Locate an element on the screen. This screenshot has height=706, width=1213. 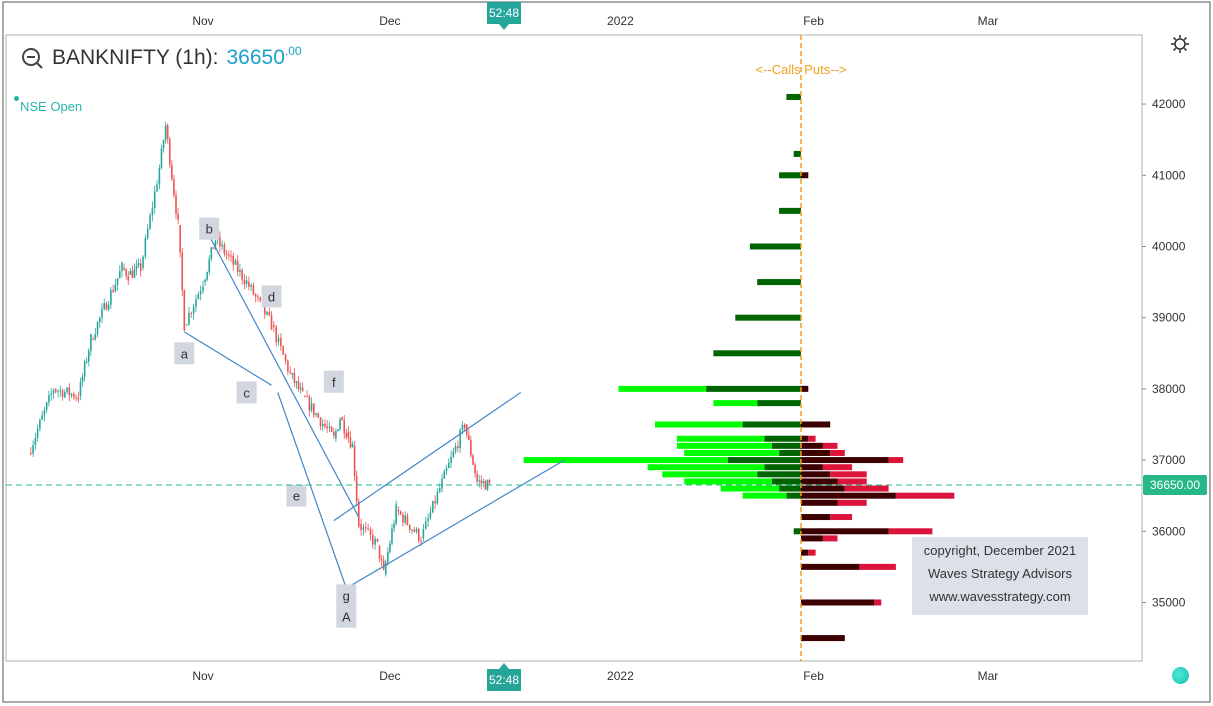
time-badge-bottom-text: 52:48 is located at coordinates (504, 680).